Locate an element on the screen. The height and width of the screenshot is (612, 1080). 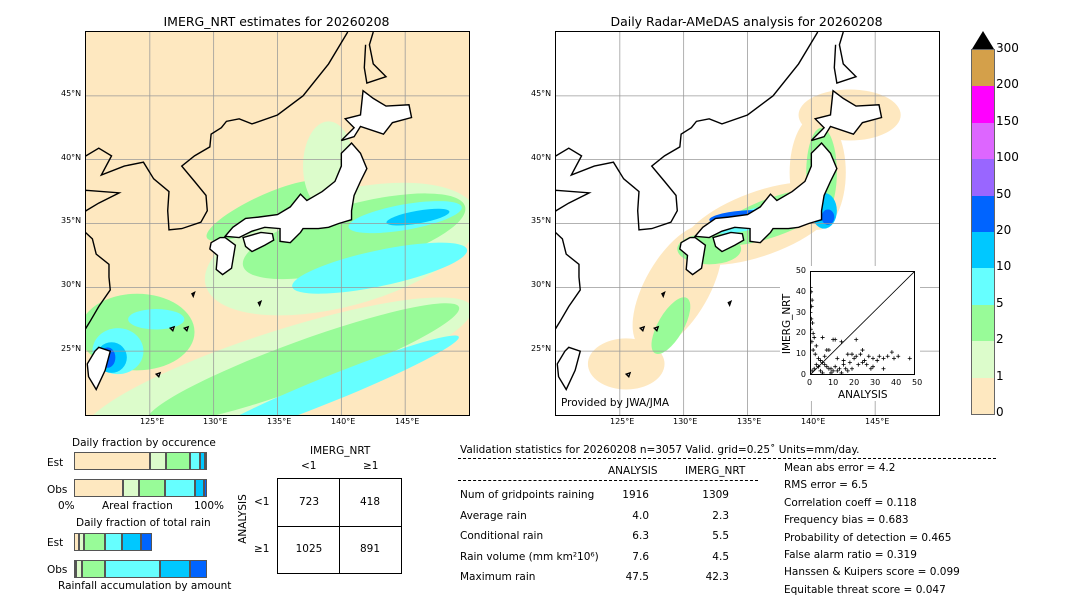
stats-row-label: Maximum rain is located at coordinates (498, 577).